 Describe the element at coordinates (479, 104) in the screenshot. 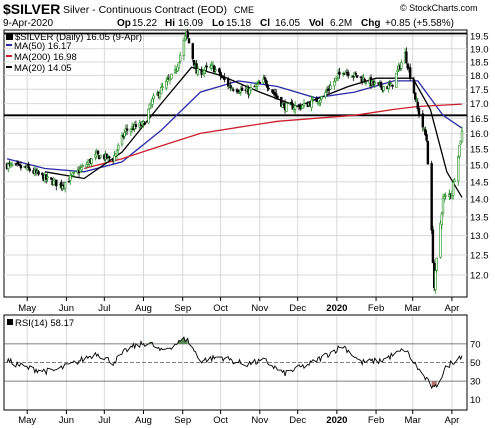

I see `price-y-tick-label: 17.0` at that location.